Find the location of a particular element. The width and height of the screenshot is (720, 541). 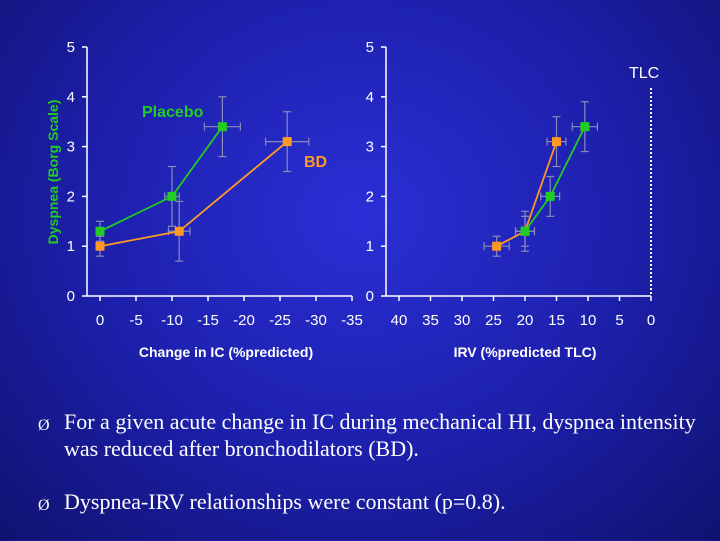

chart-annotation-placebo: Placebo is located at coordinates (173, 112).